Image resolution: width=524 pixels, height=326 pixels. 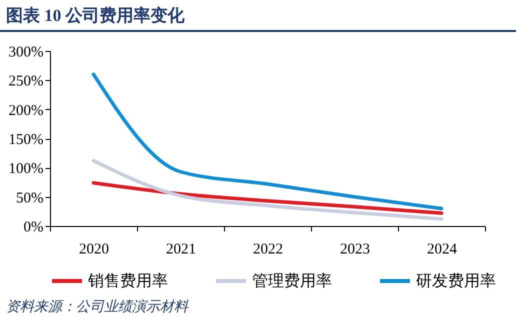 What do you see at coordinates (181, 250) in the screenshot?
I see `x-tick-label: 2021` at bounding box center [181, 250].